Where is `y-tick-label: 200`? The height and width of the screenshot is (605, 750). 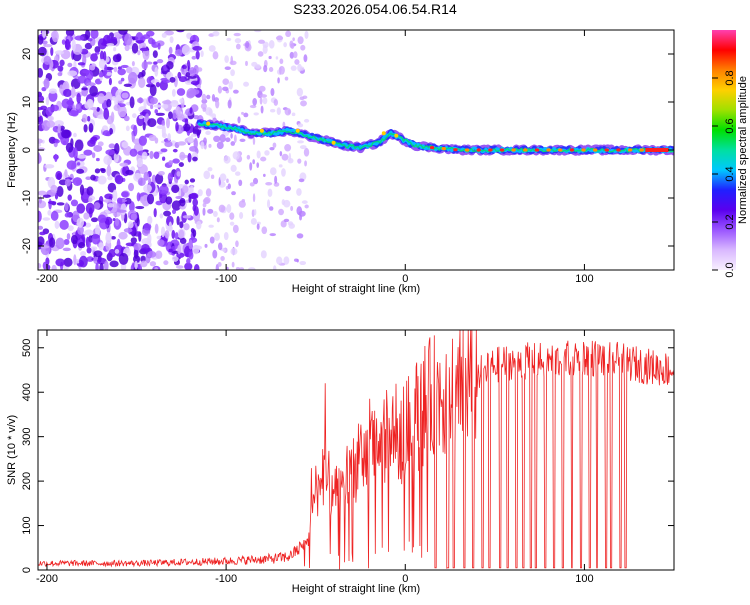
y-tick-label: 200 is located at coordinates (27, 481).